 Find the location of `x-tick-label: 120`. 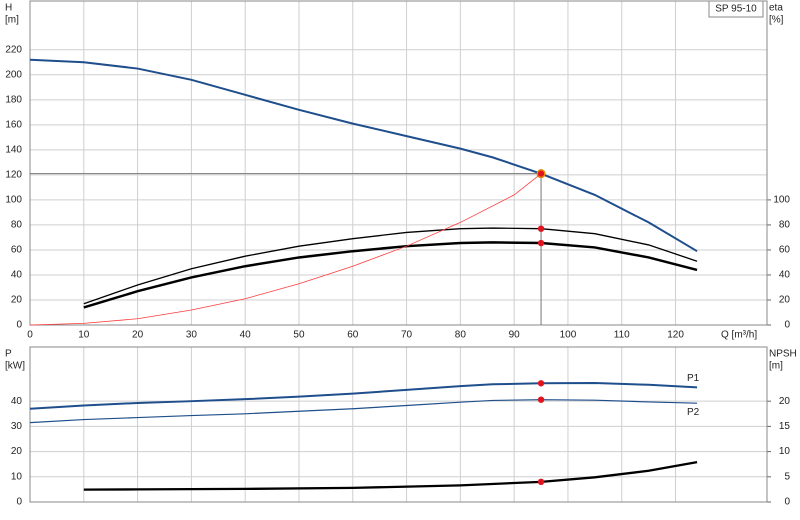

x-tick-label: 120 is located at coordinates (675, 335).